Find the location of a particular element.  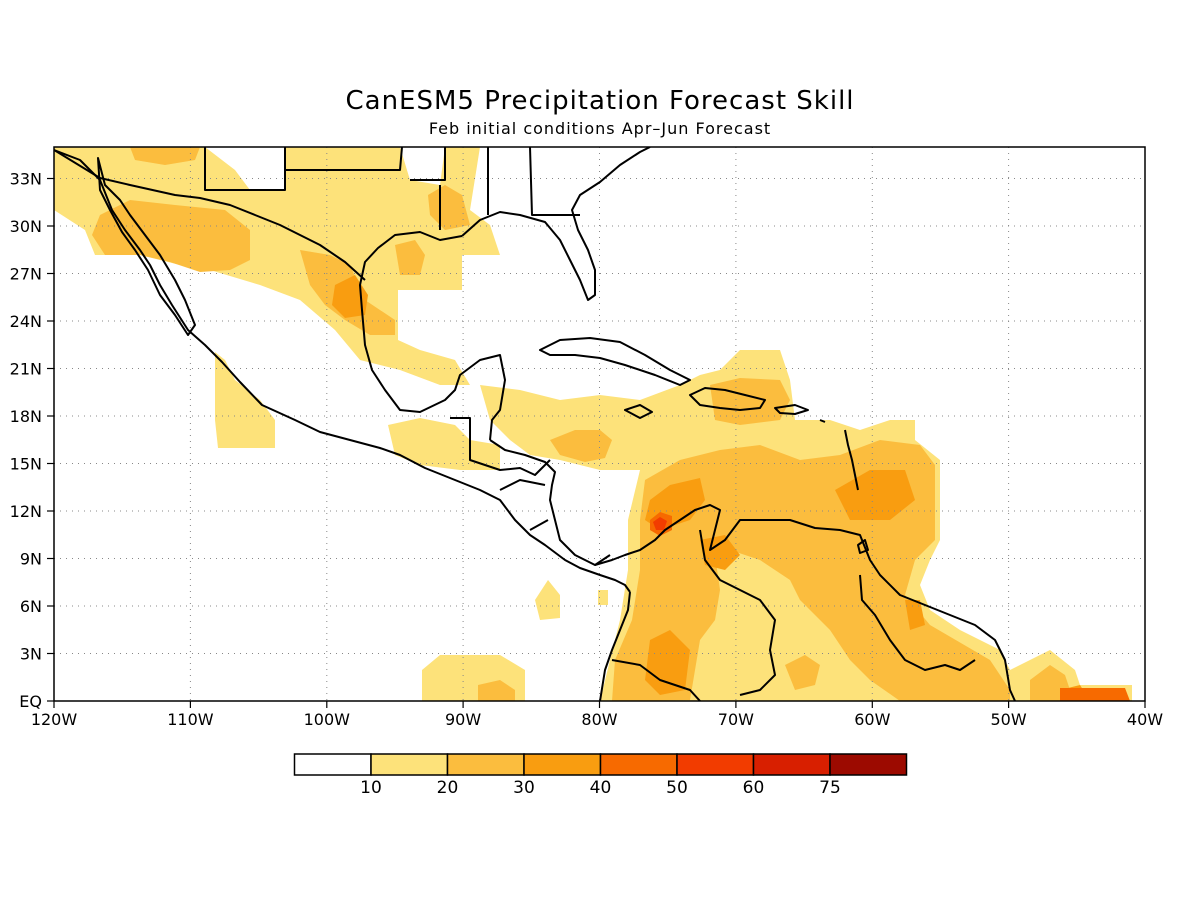

island-jamaica is located at coordinates (638, 411).